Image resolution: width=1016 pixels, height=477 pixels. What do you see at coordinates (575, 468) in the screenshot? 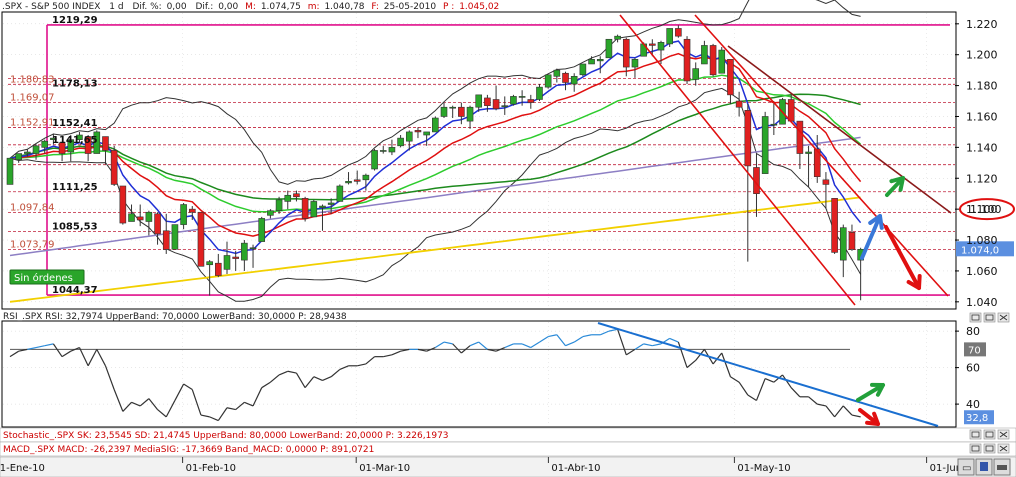
I see `date-tick-label: 01-Abr-10` at bounding box center [575, 468].